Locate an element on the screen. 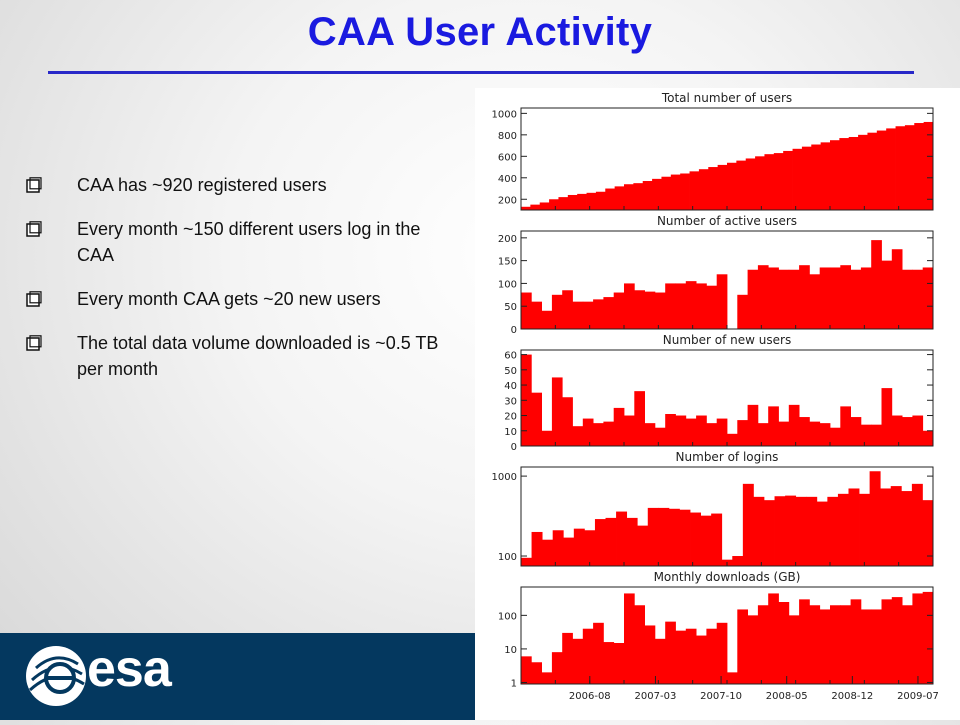 The image size is (960, 725). y-tick-label: 0 is located at coordinates (514, 447).